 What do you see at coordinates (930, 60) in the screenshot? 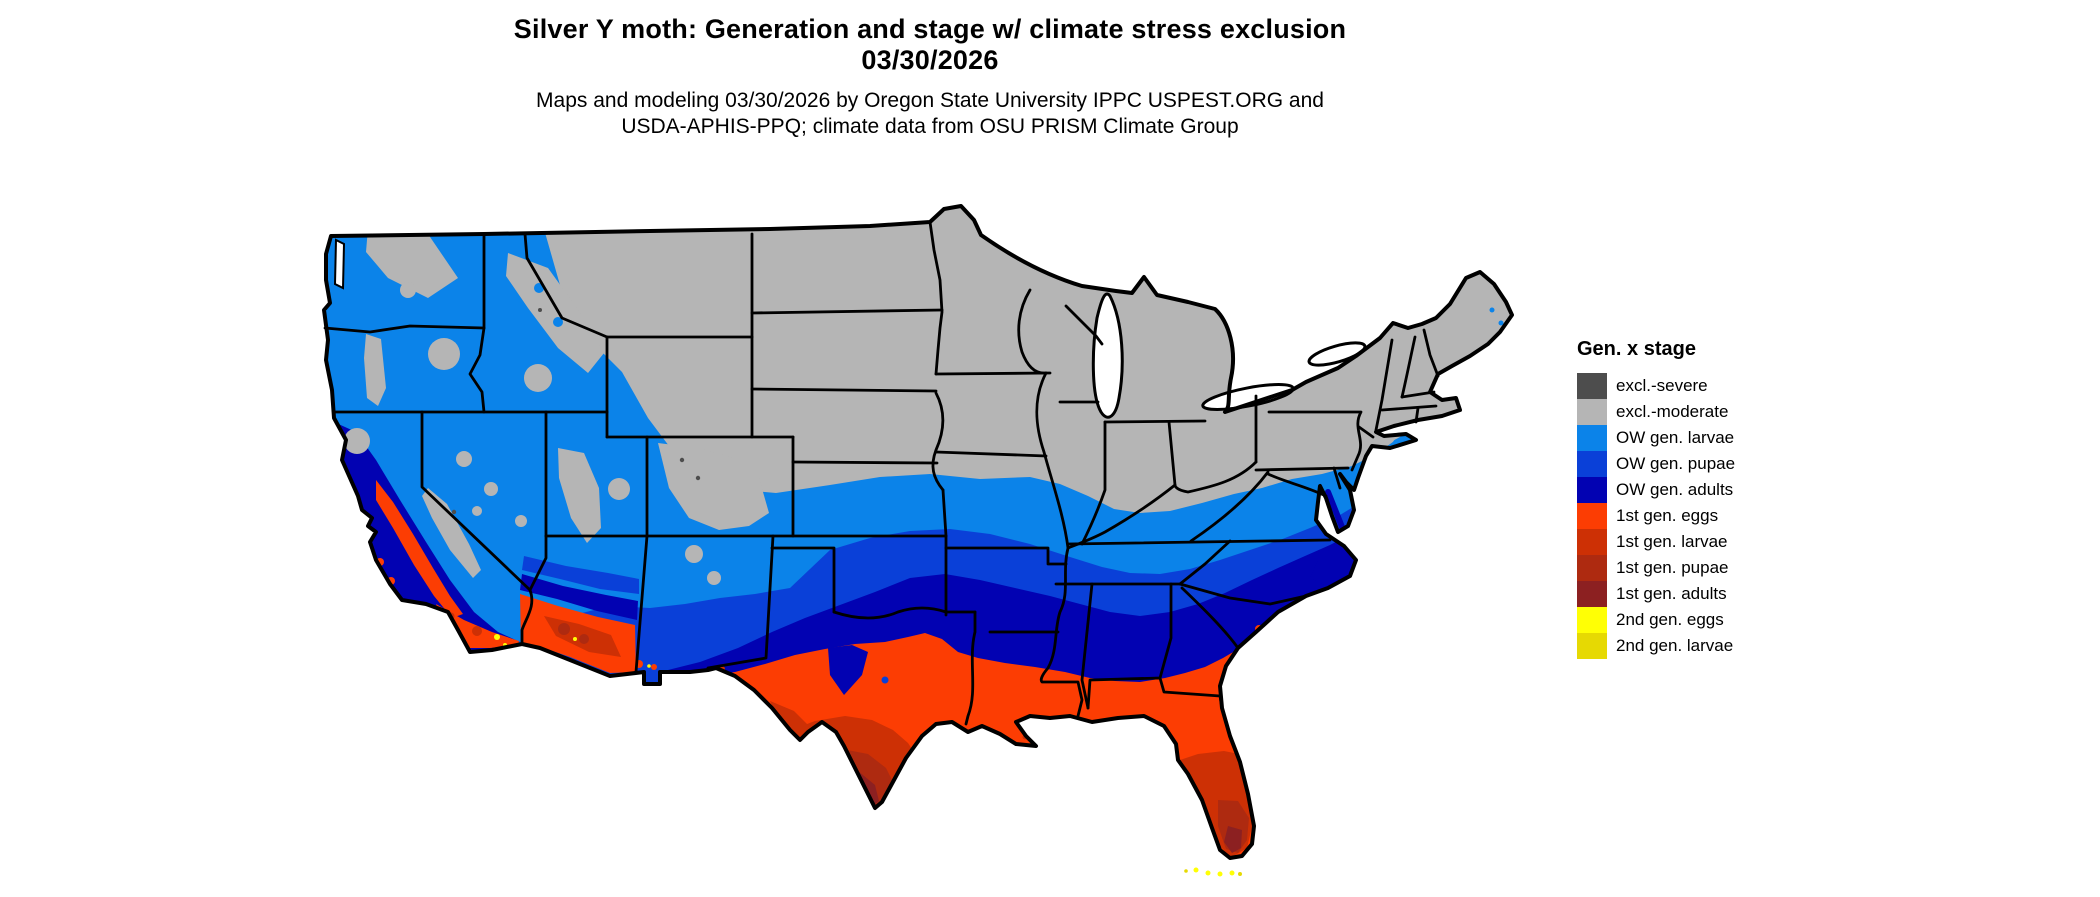
I see `map-title-date: 03/30/2026` at bounding box center [930, 60].